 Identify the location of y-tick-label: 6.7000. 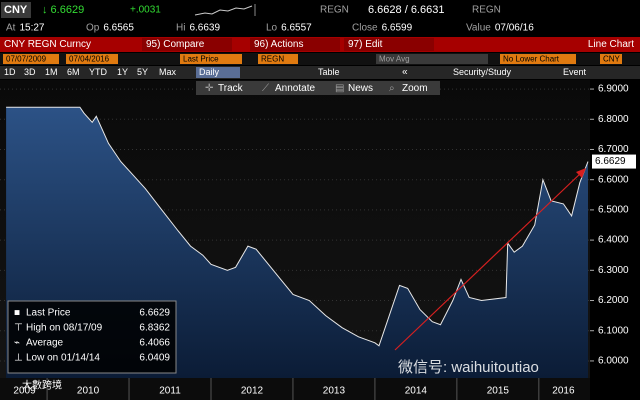
(613, 149).